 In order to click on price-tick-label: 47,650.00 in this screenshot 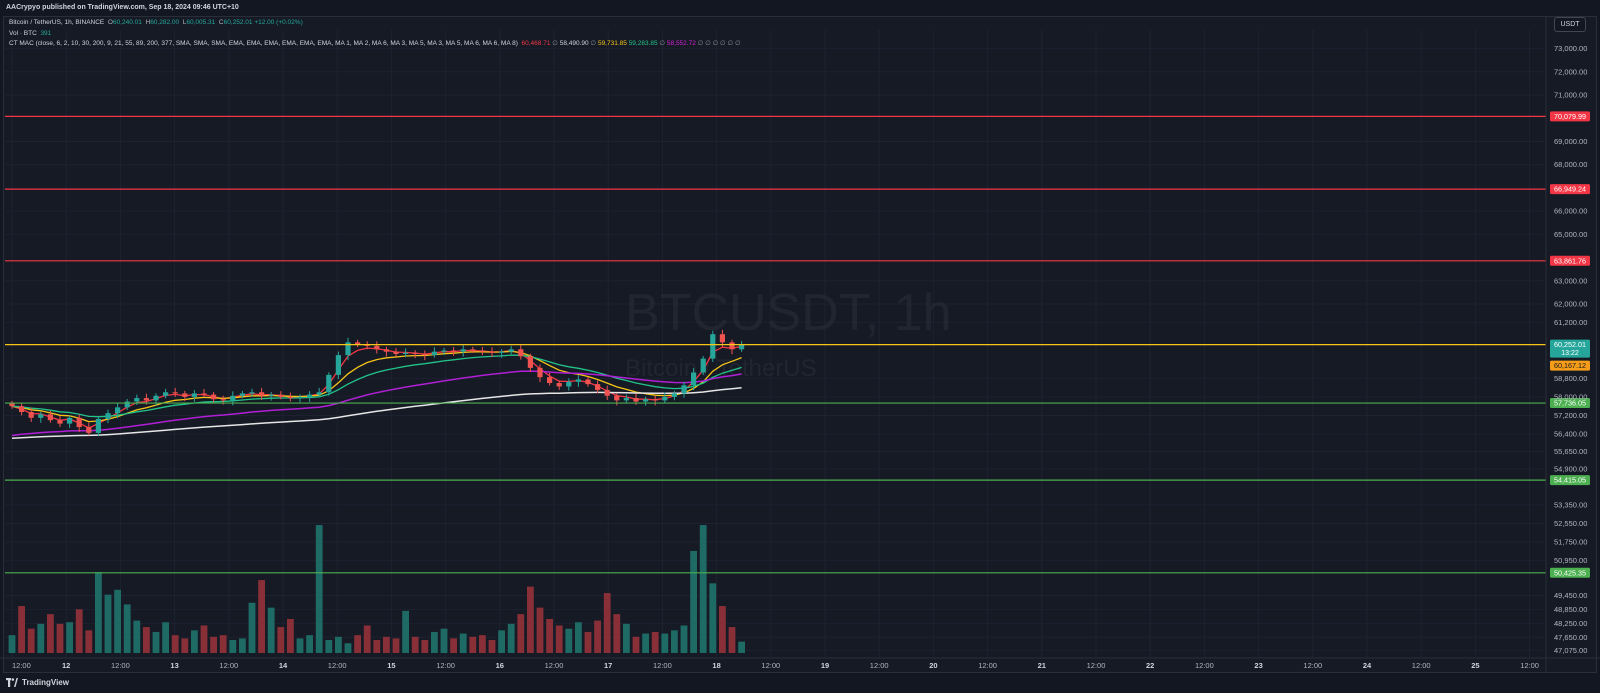, I will do `click(1570, 637)`.